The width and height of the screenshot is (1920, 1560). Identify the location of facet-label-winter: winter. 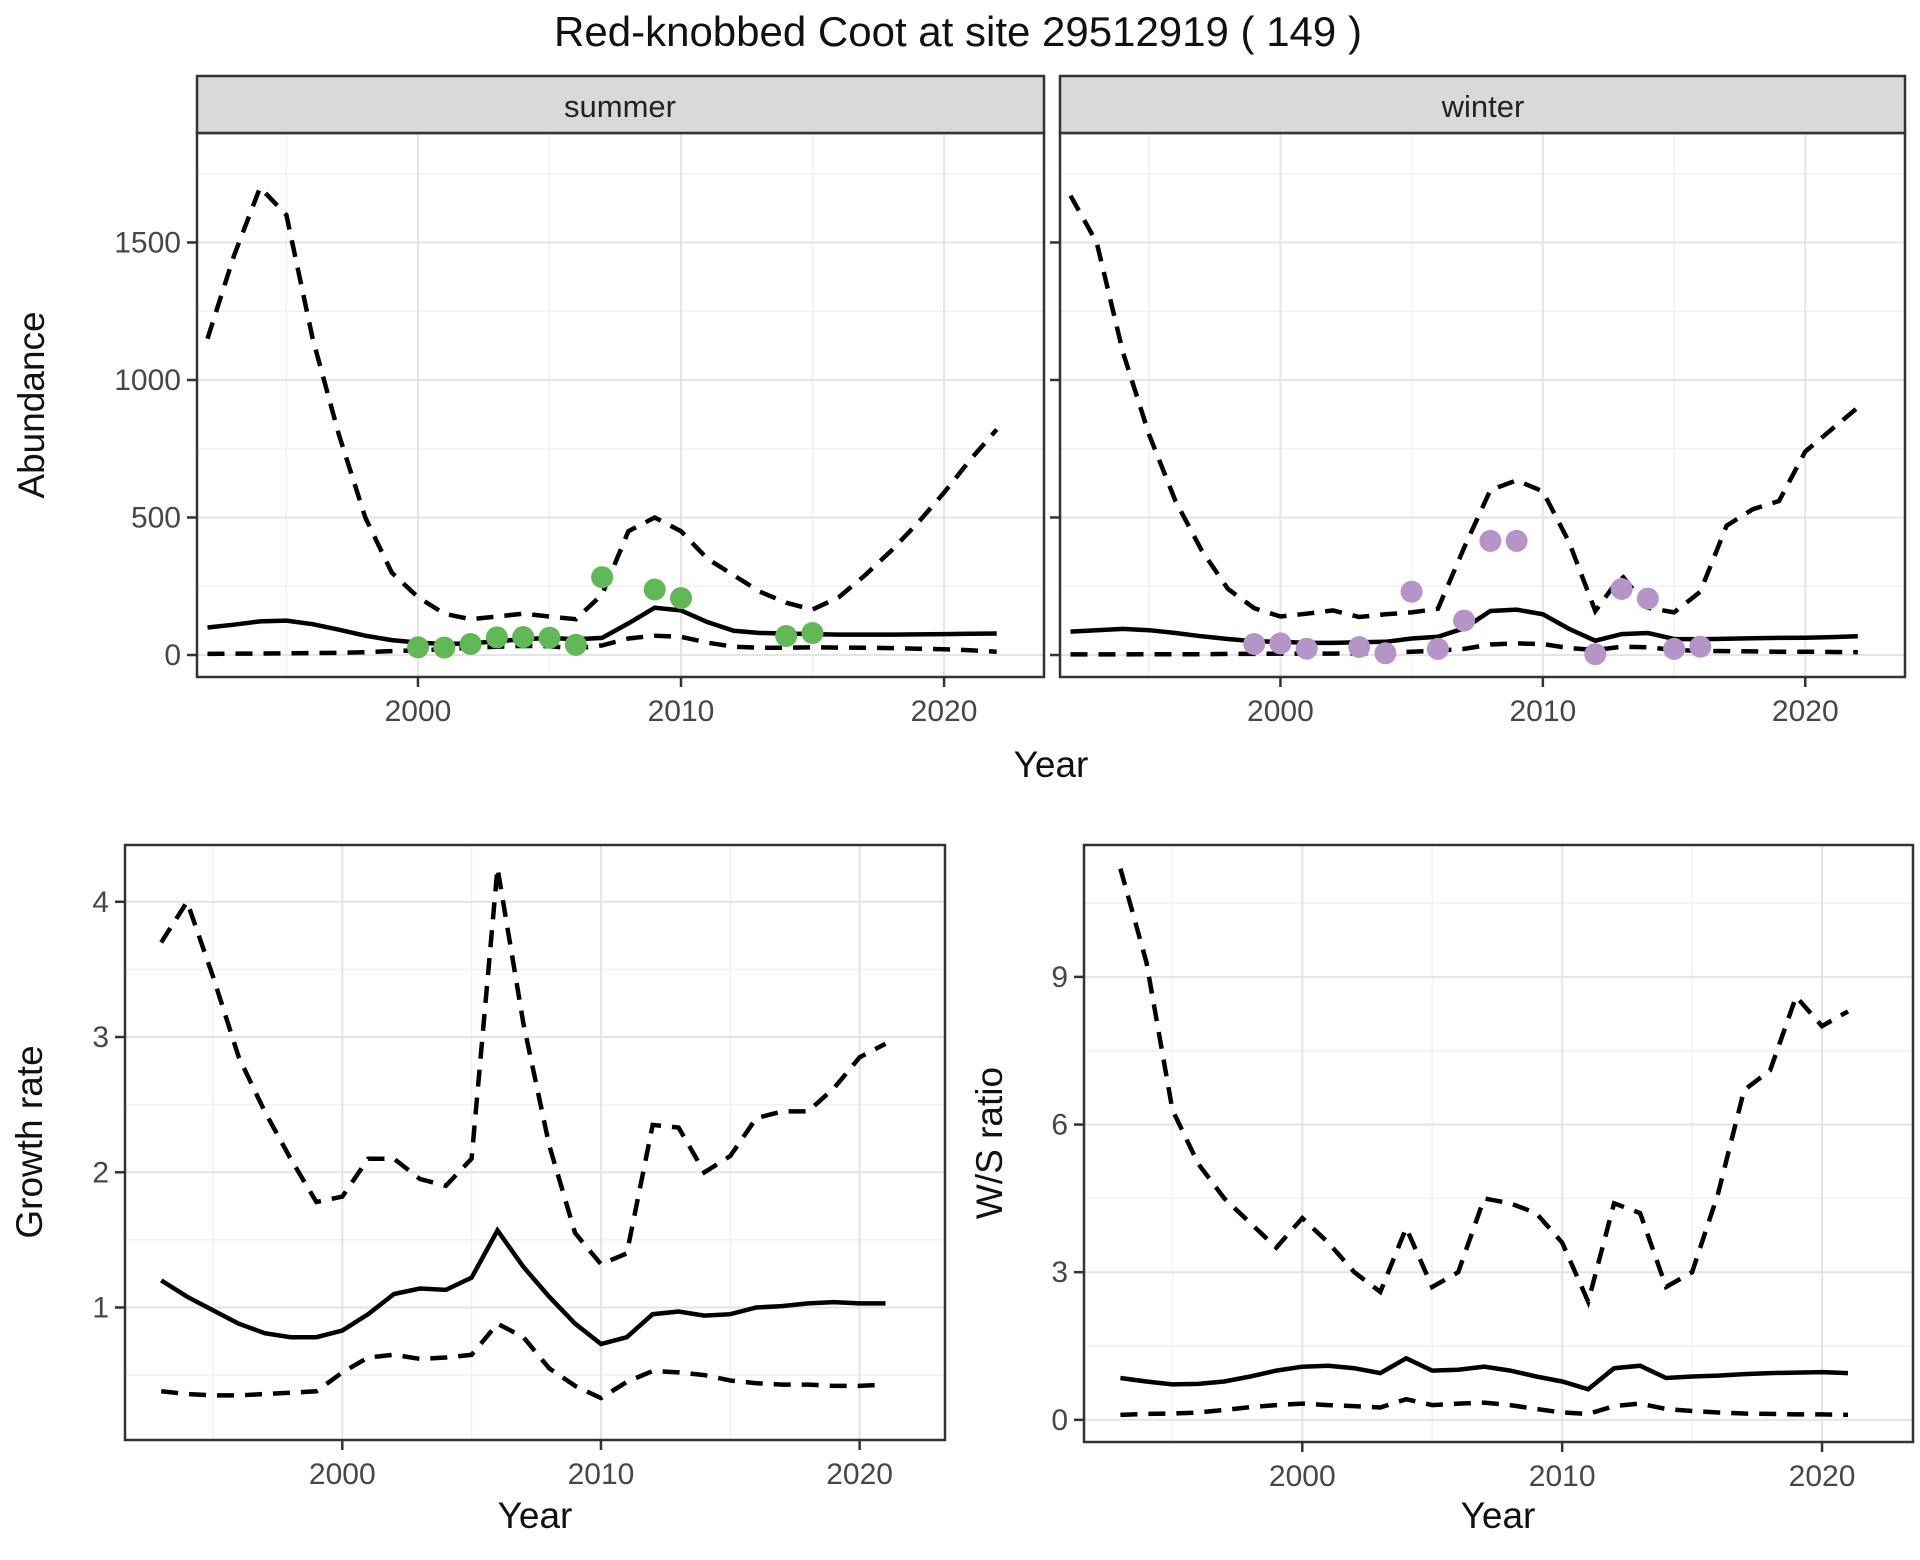
(1483, 106).